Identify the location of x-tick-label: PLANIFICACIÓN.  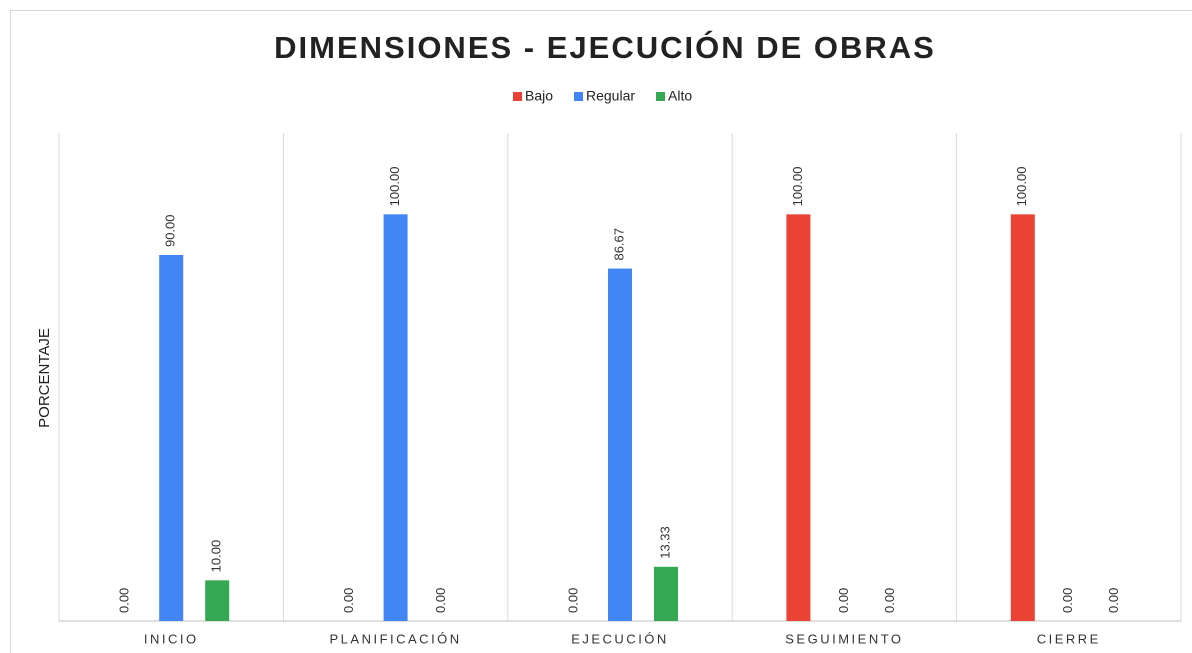
(396, 638).